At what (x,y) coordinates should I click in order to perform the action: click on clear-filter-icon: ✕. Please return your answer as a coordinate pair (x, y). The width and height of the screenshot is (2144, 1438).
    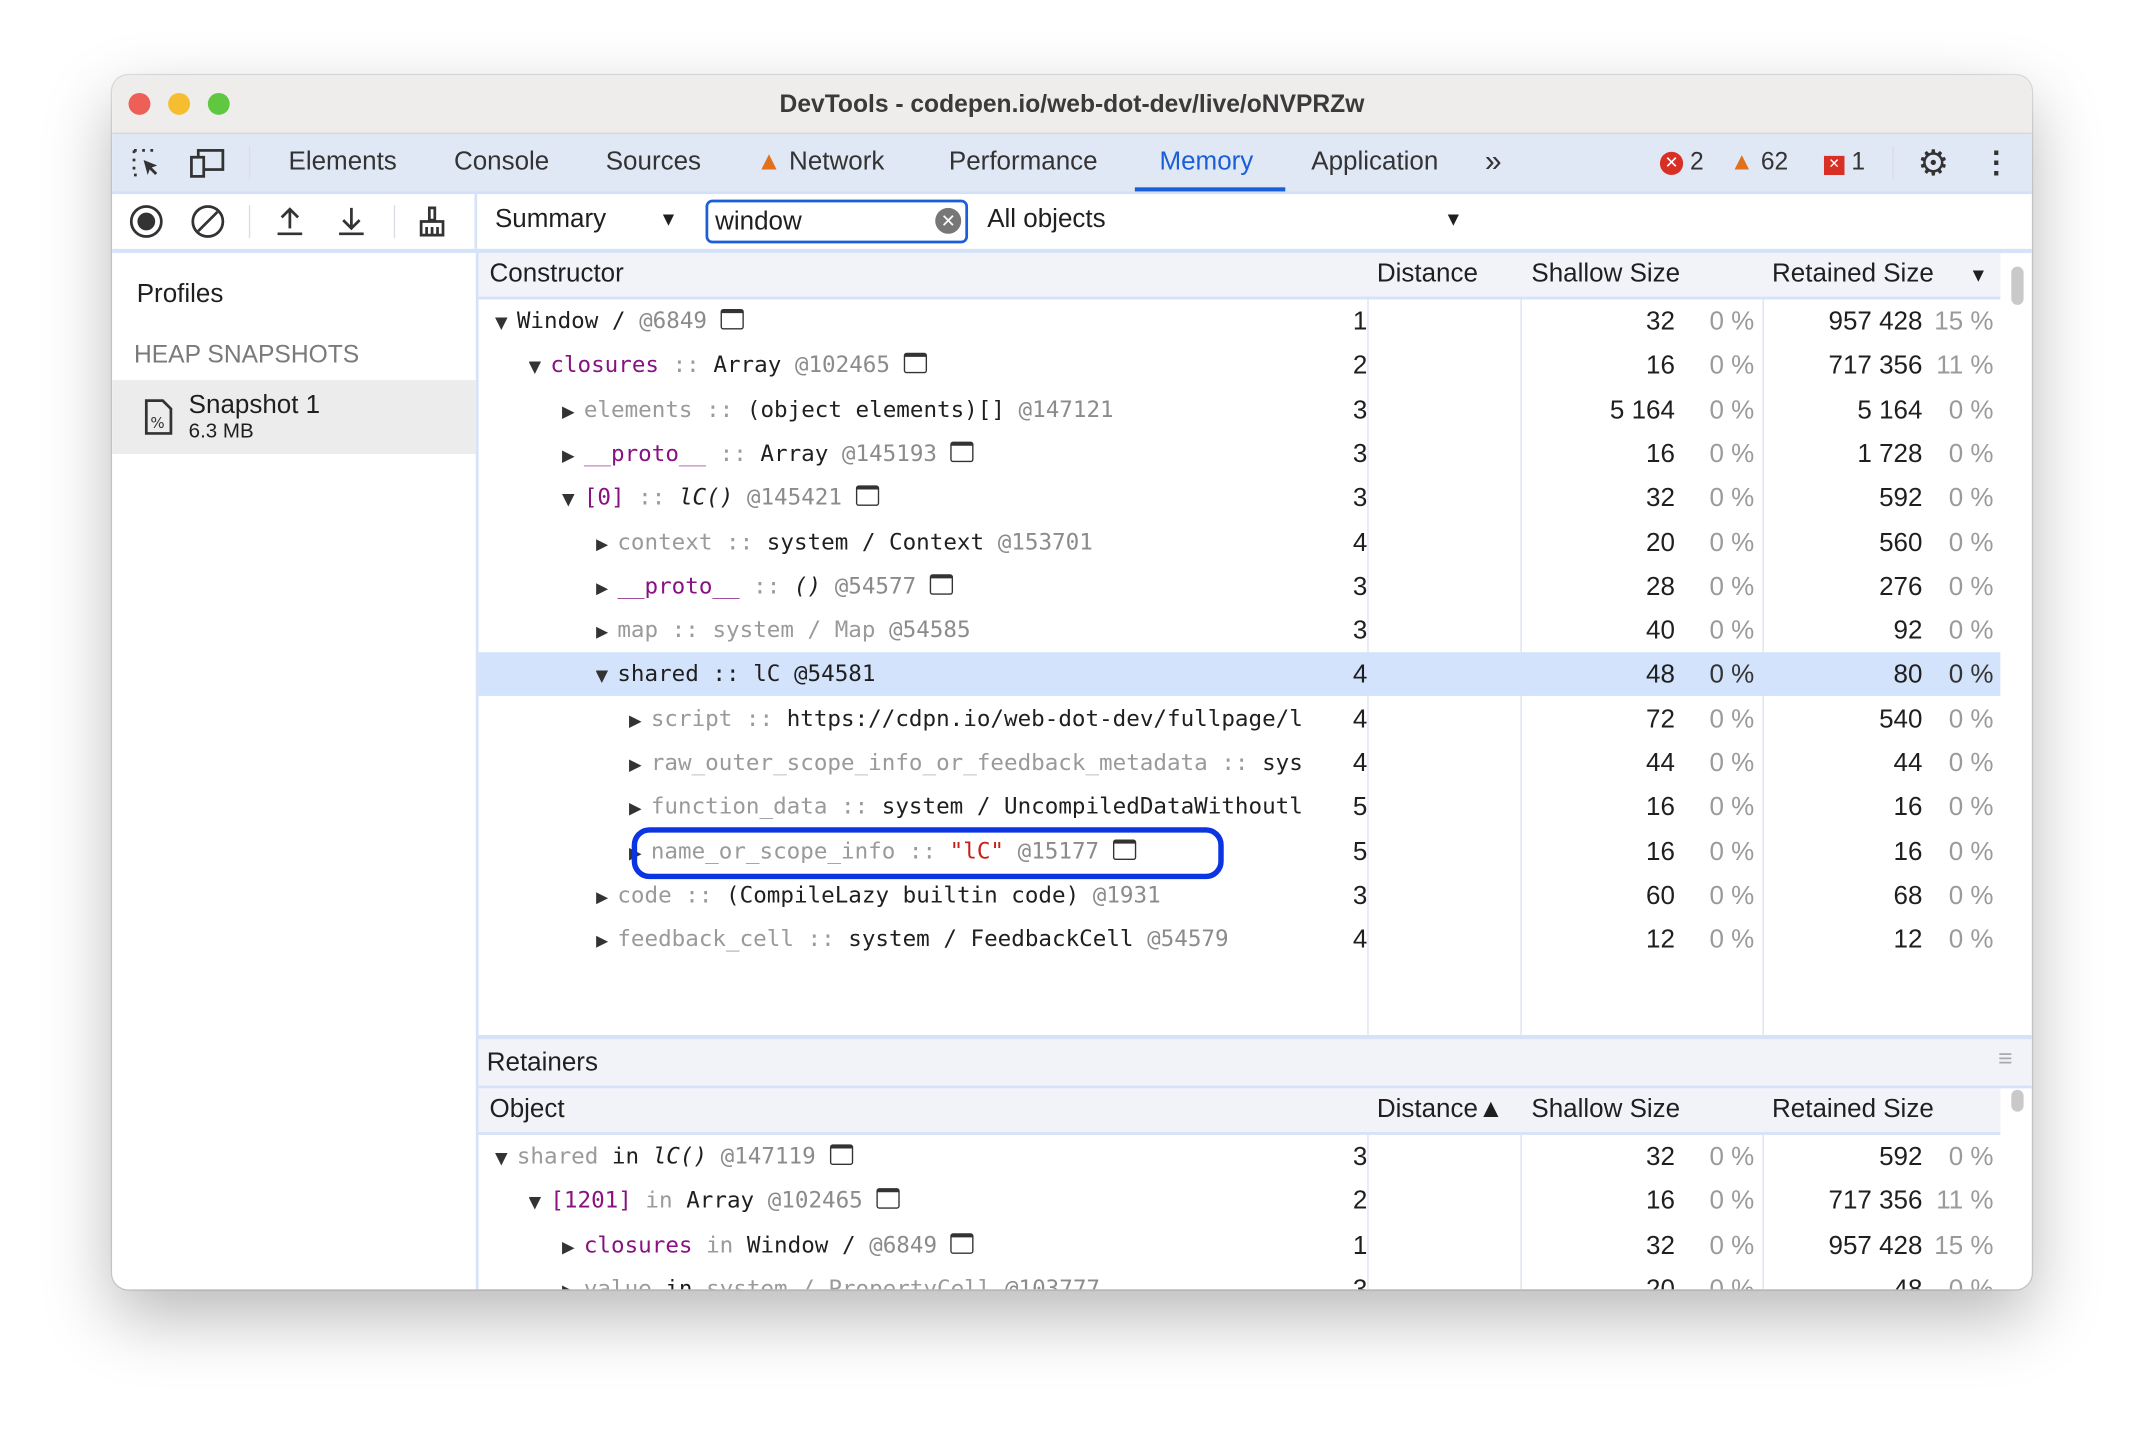
    Looking at the image, I should click on (948, 220).